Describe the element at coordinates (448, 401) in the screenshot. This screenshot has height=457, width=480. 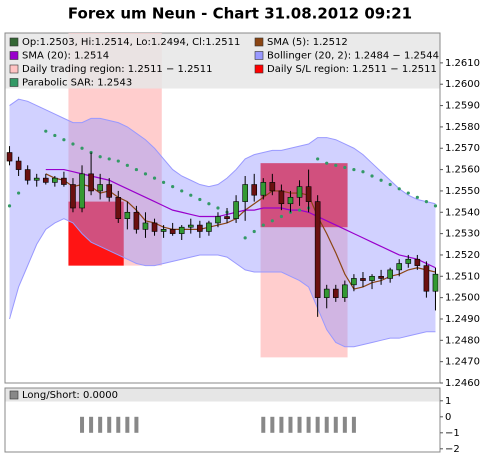
I see `y-tick-label: 1` at that location.